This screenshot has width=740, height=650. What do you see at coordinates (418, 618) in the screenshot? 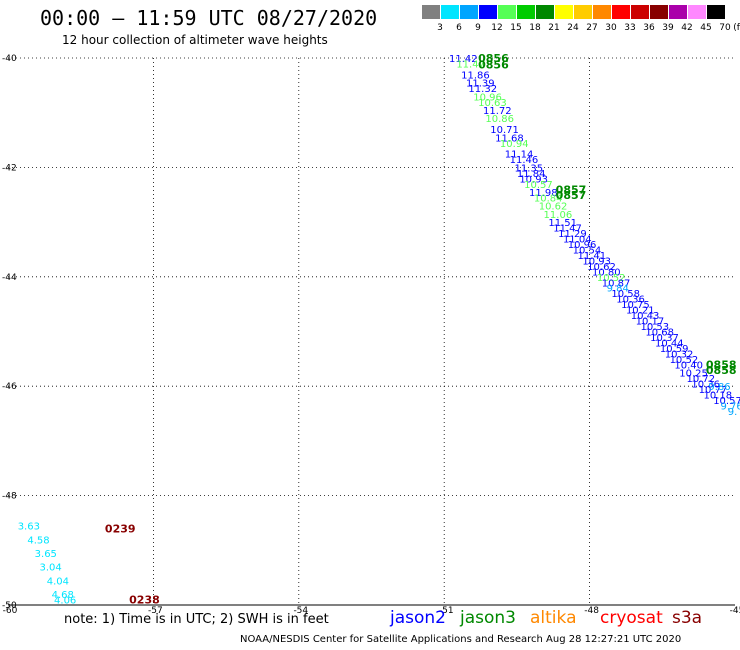
I see `legend-jason2: jason2` at bounding box center [418, 618].